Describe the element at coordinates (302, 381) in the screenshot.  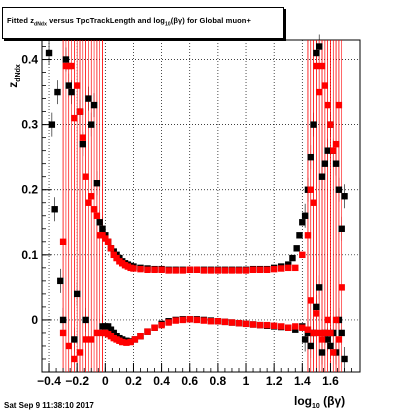
I see `x-tick-label: 1.4` at that location.